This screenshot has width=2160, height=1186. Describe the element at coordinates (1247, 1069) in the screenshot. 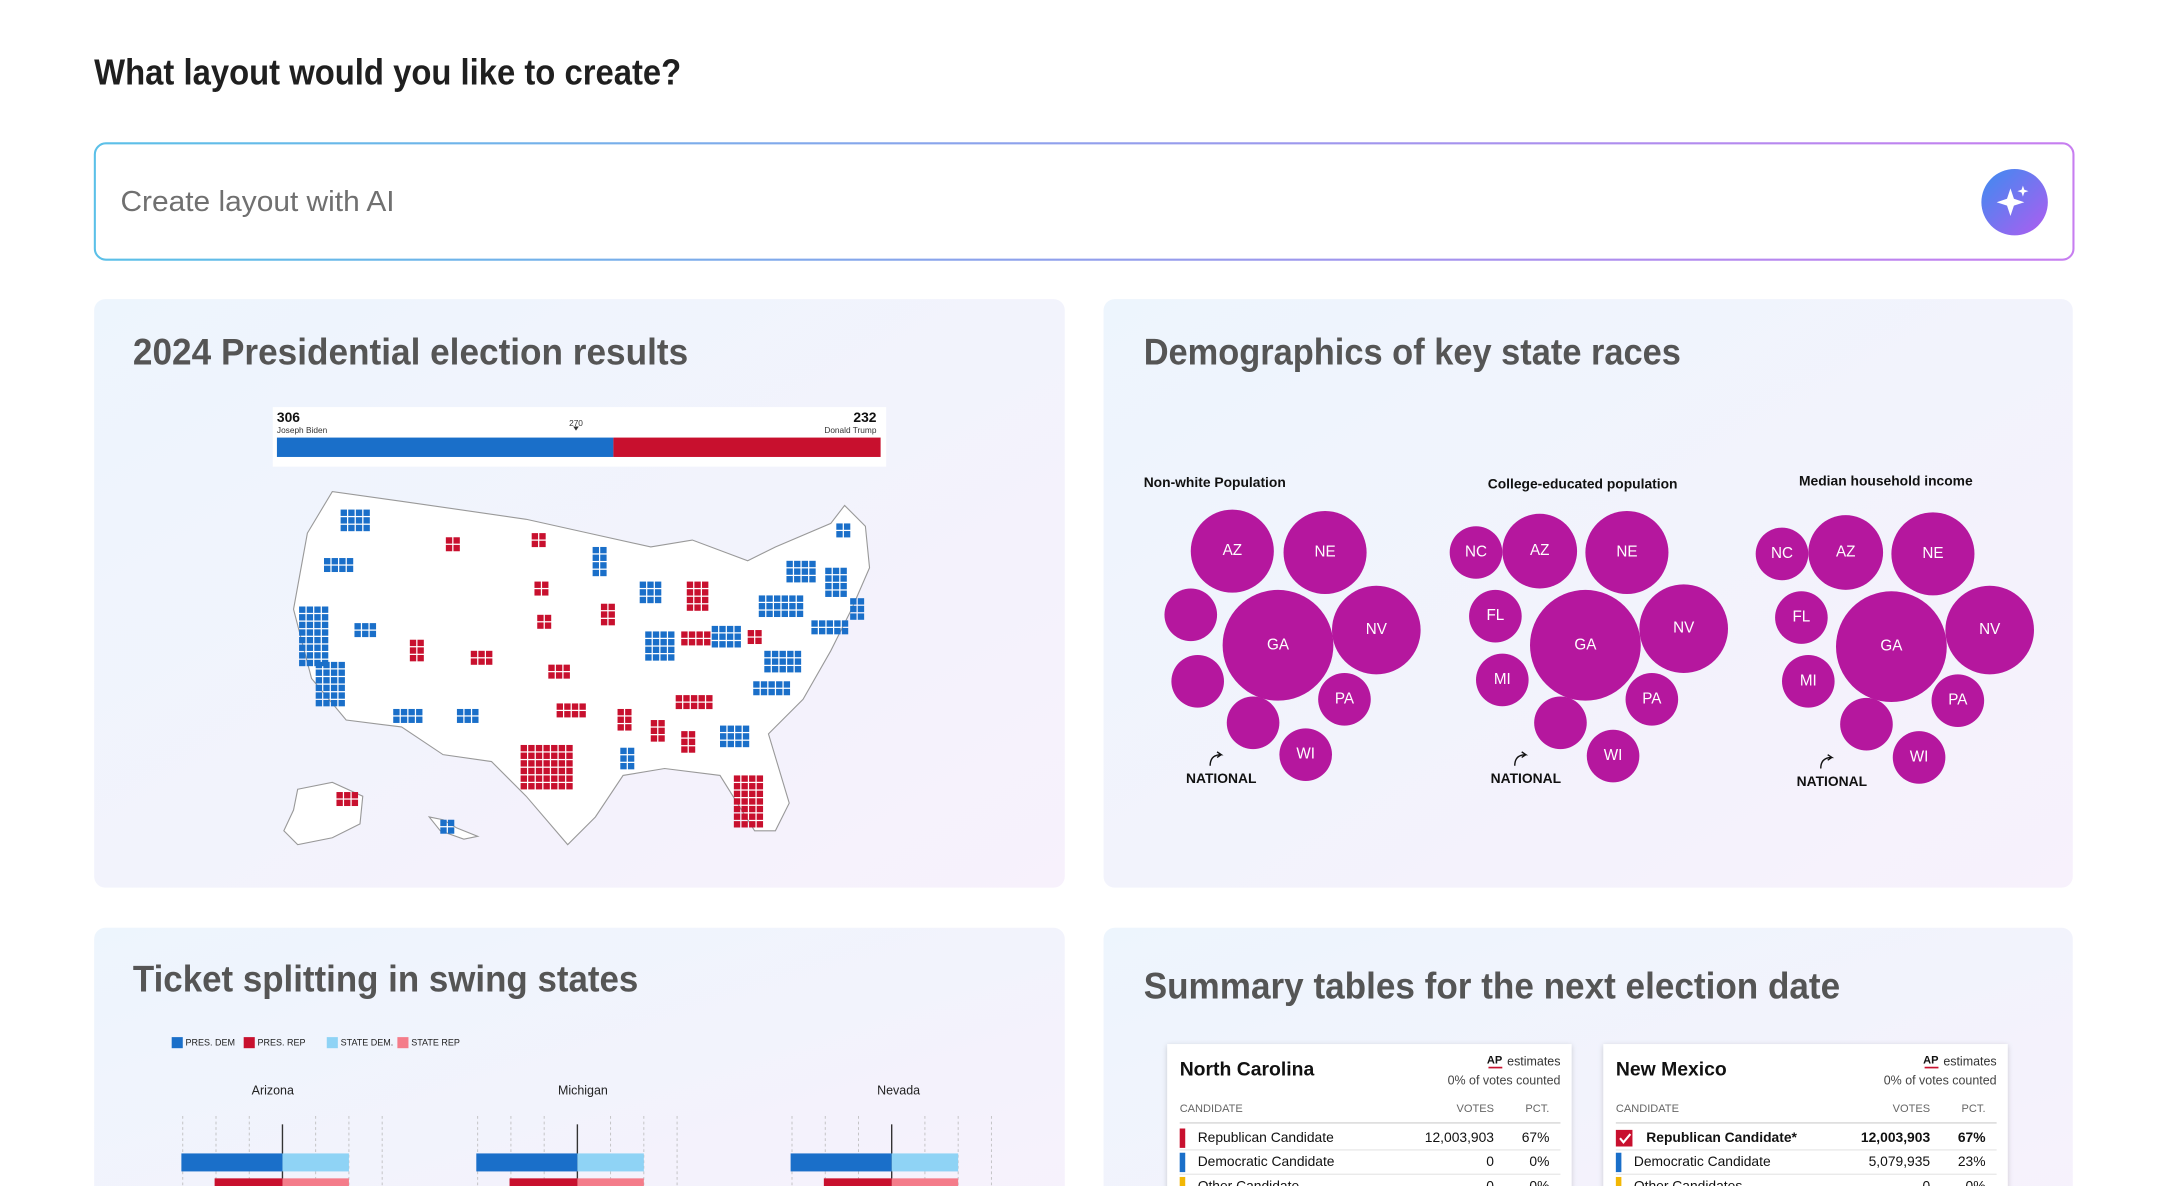

I see `table-state: North Carolina` at that location.